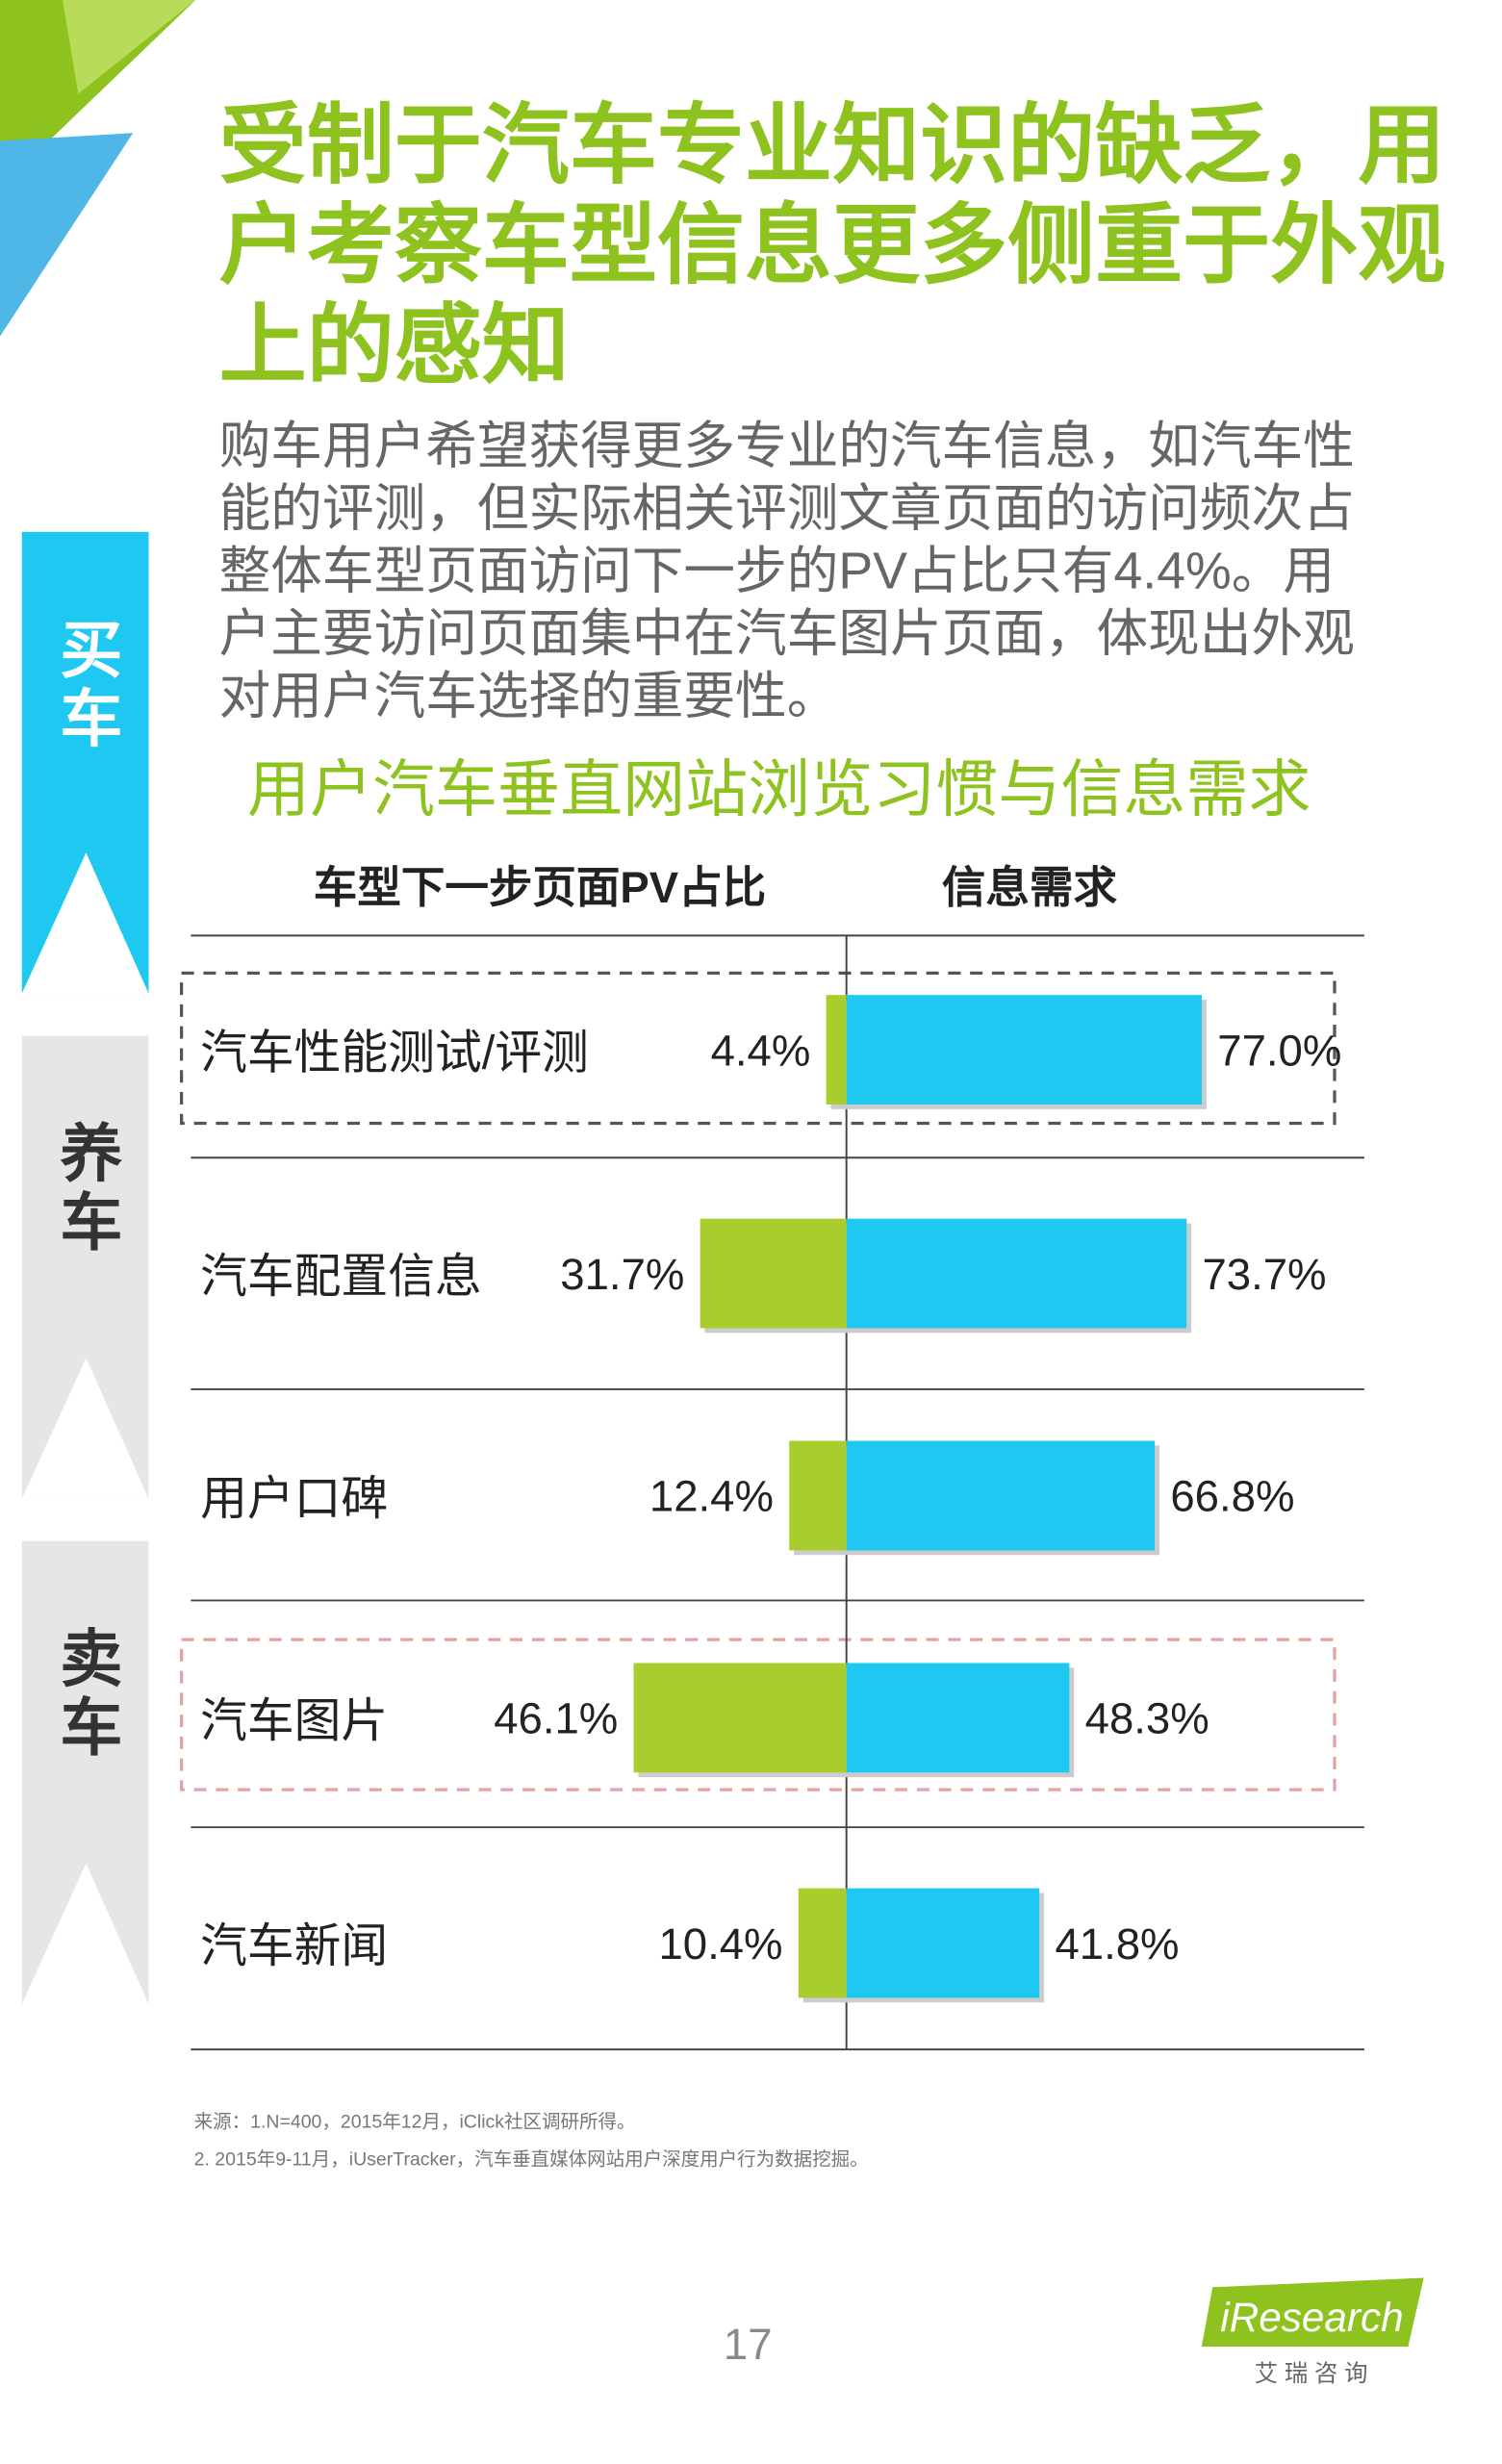 Image resolution: width=1502 pixels, height=2464 pixels. Describe the element at coordinates (787, 633) in the screenshot. I see `body-text: 户主要访问页面集中在汽车图片页面，体现出外观` at that location.